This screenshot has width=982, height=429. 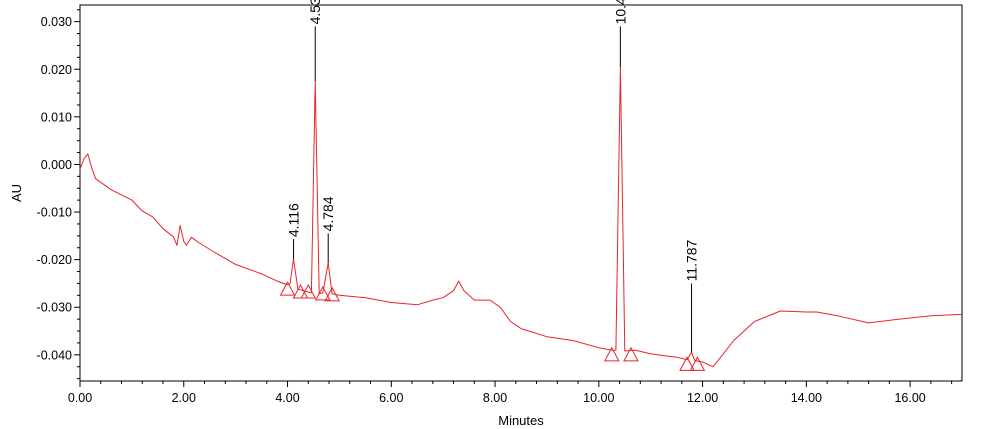 What do you see at coordinates (294, 220) in the screenshot?
I see `peak-retention-label: 4.116` at bounding box center [294, 220].